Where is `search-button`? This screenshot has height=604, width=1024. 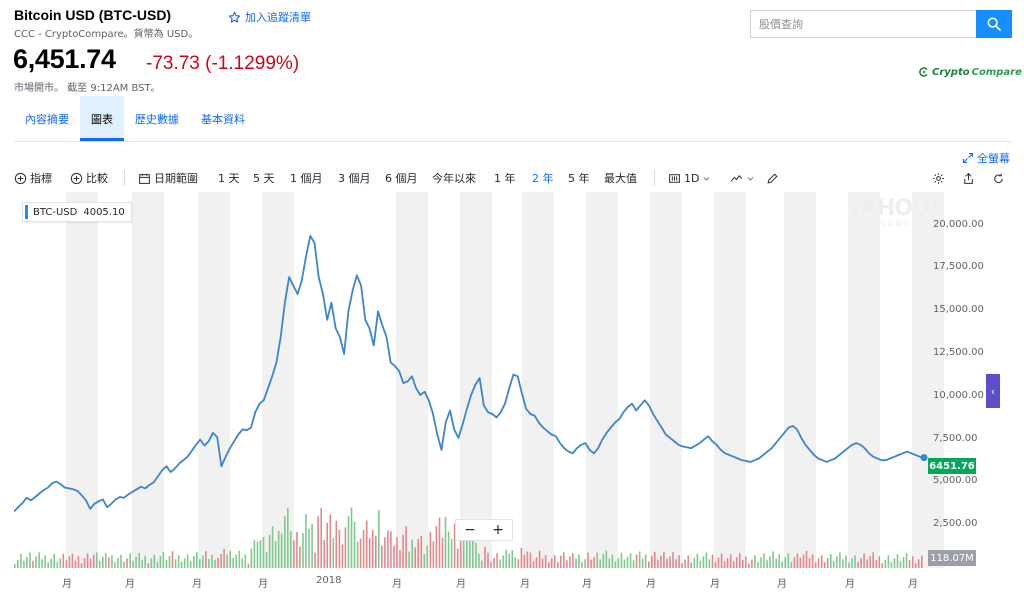 search-button is located at coordinates (994, 24).